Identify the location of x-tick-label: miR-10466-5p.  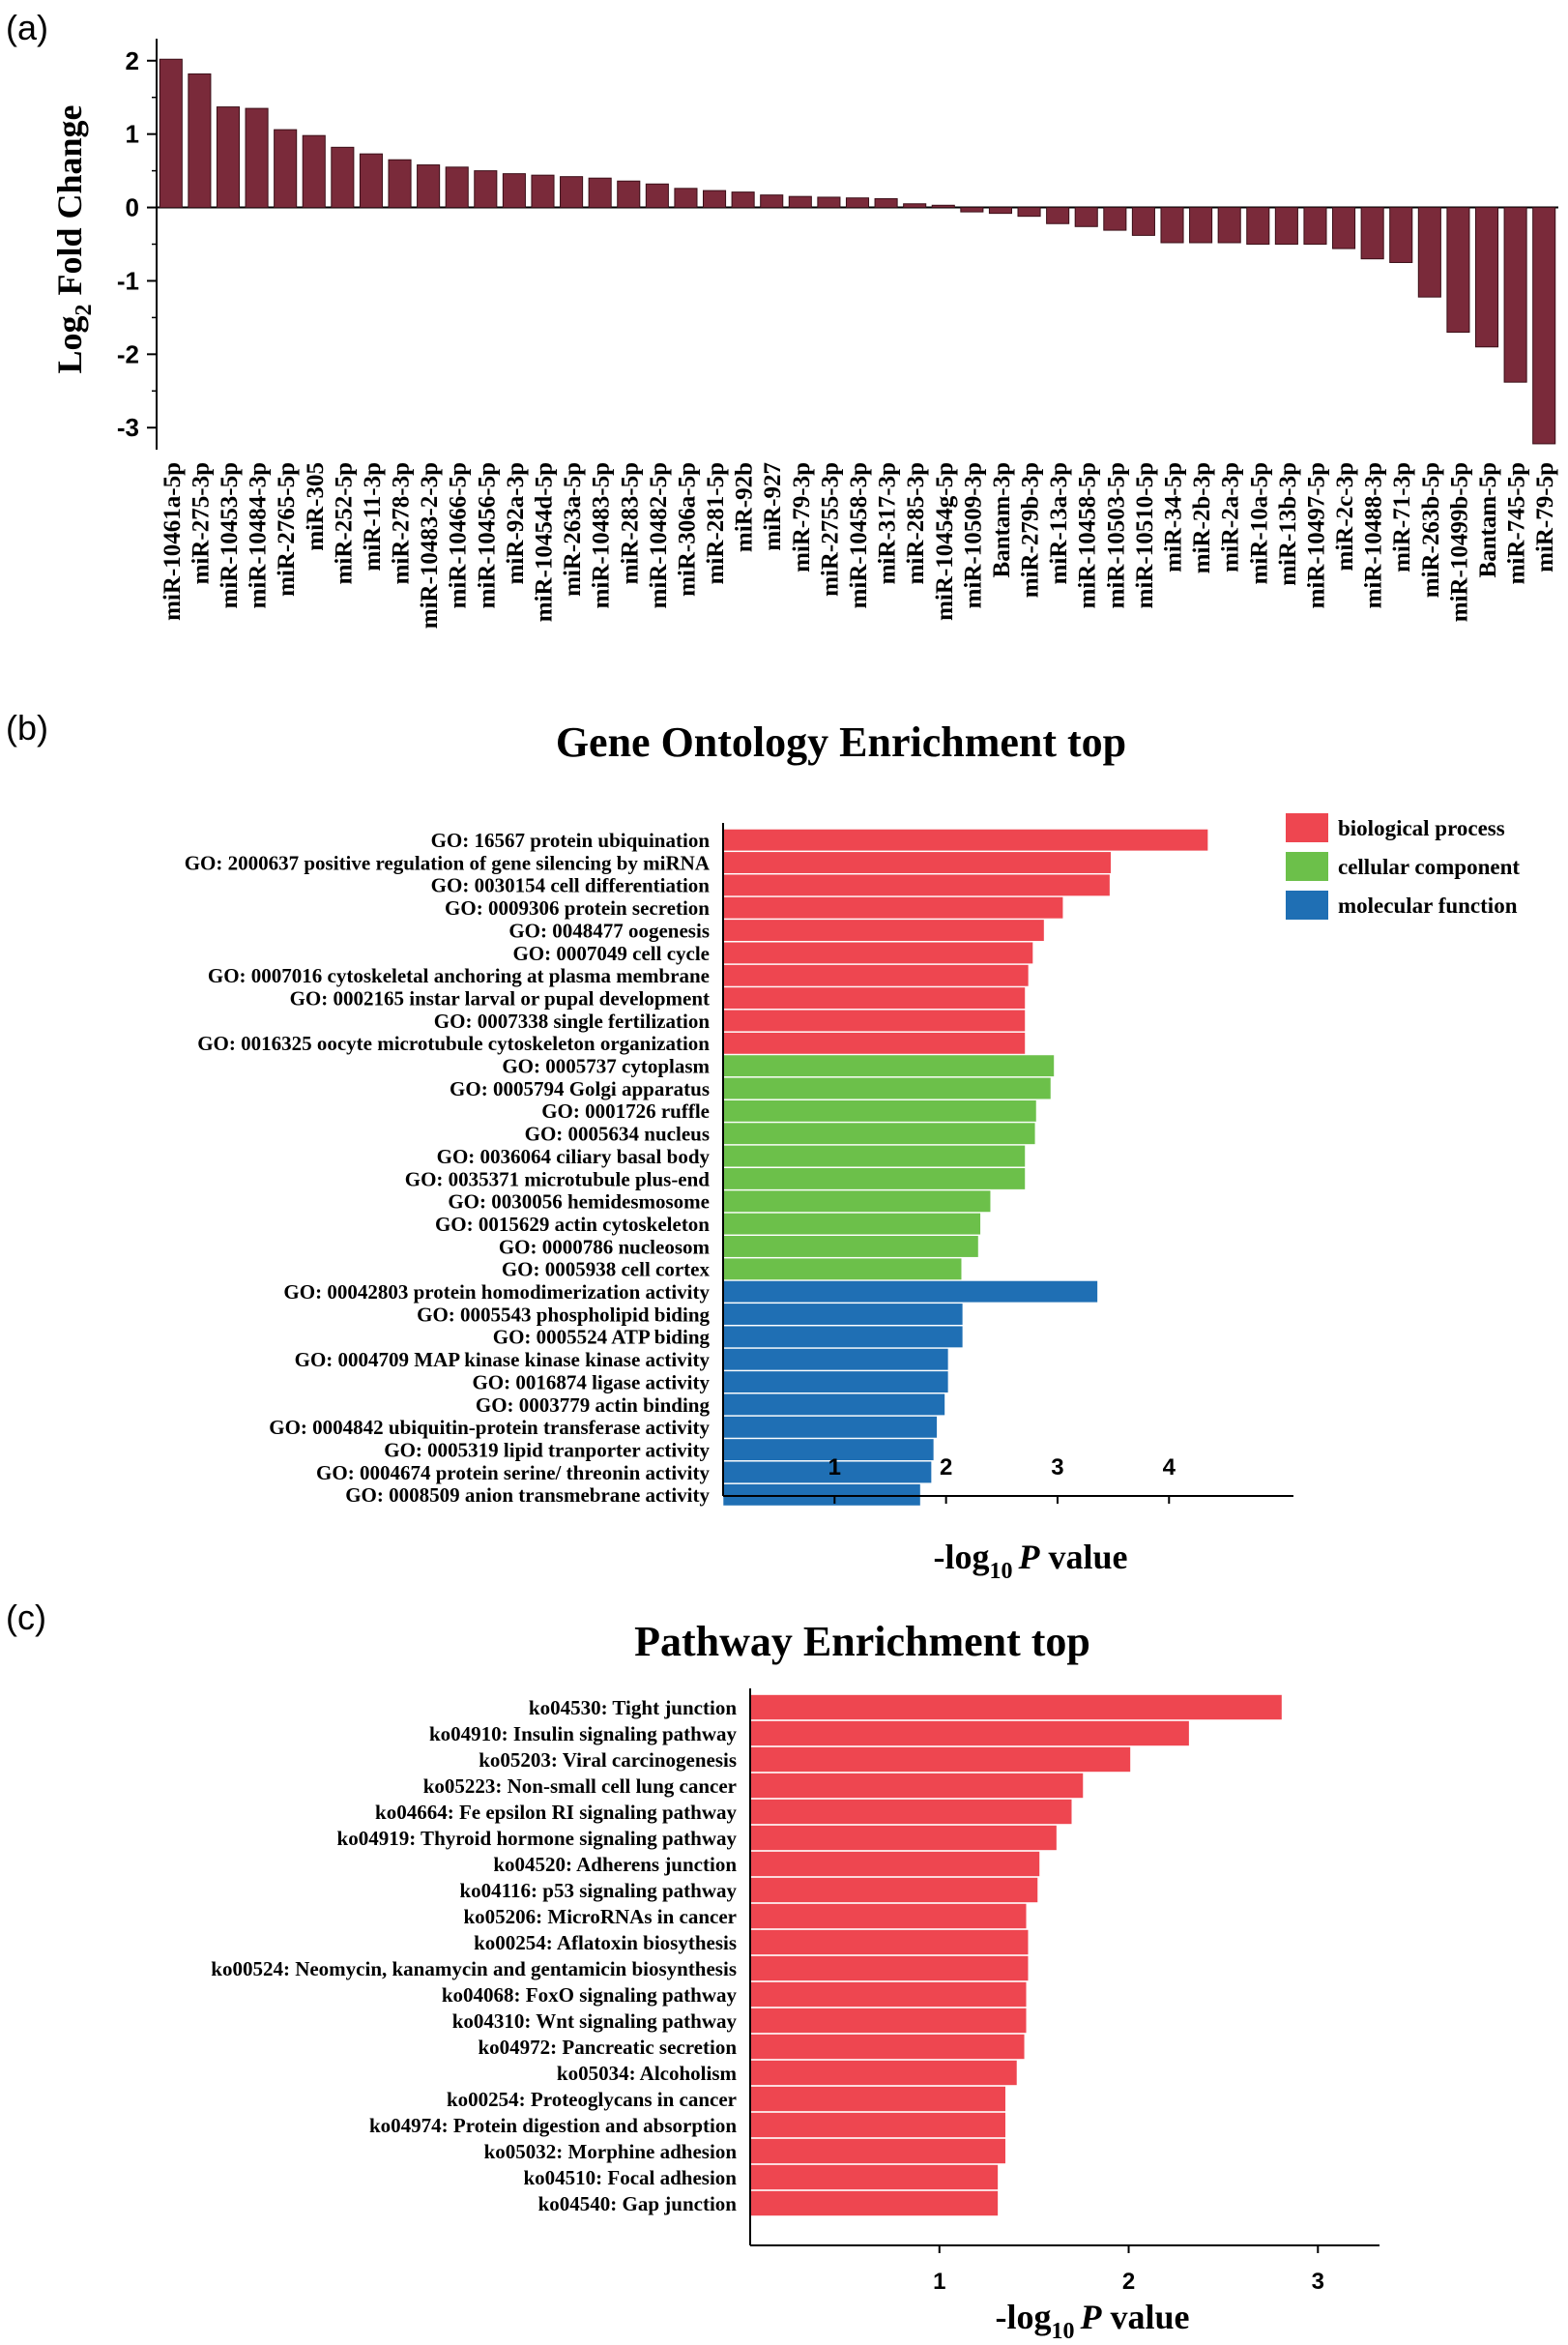
(459, 535).